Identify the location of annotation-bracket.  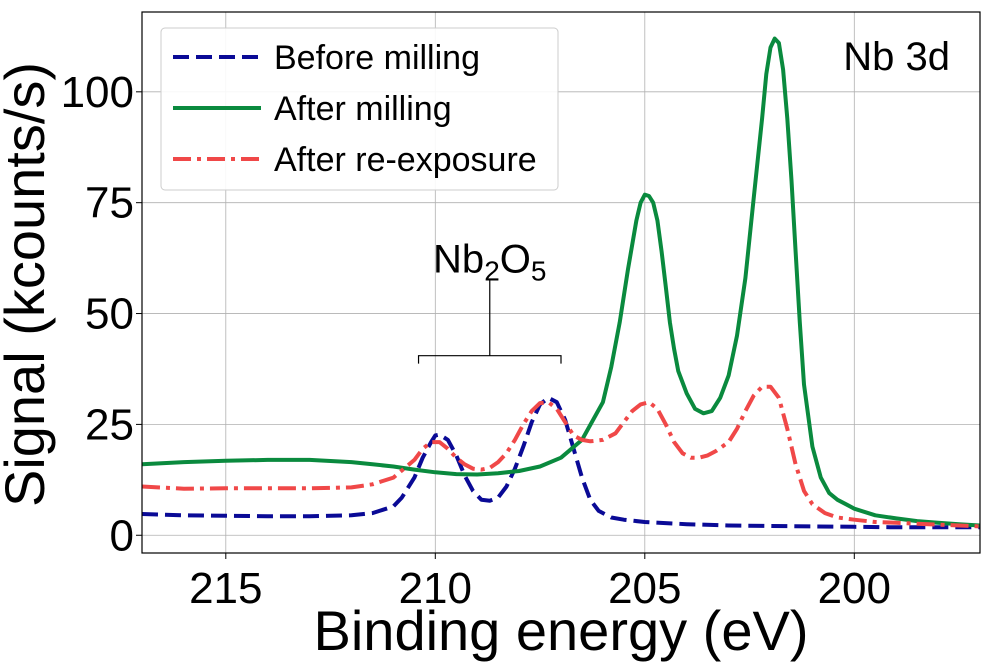
(489, 359).